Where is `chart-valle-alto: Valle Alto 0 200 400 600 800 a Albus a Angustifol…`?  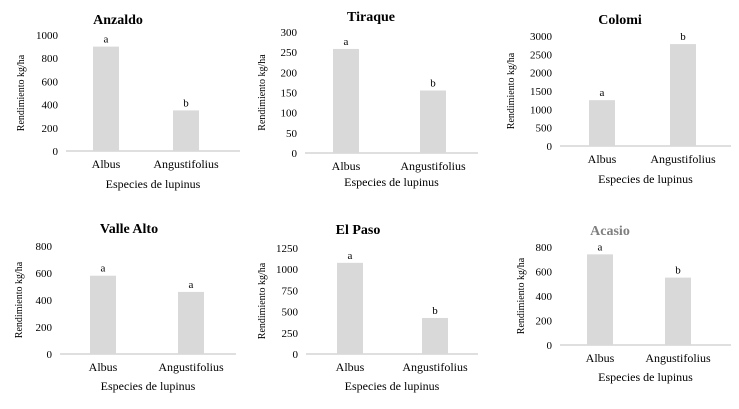
chart-valle-alto: Valle Alto 0 200 400 600 800 a Albus a Angustifol… is located at coordinates (125, 307).